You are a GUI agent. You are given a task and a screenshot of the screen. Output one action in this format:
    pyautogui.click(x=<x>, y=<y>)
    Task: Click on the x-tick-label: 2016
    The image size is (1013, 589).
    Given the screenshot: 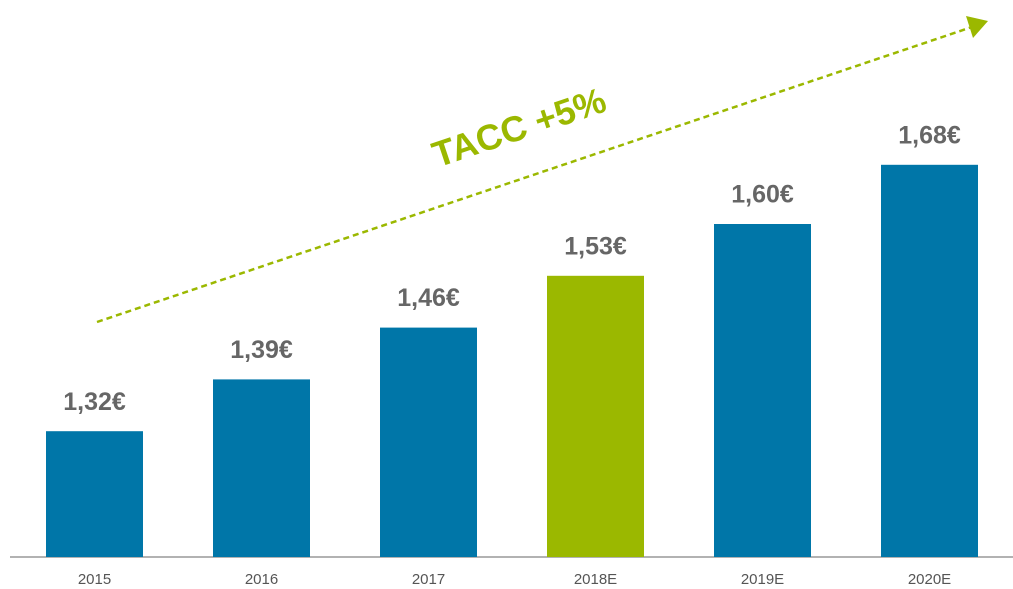 What is the action you would take?
    pyautogui.click(x=261, y=579)
    